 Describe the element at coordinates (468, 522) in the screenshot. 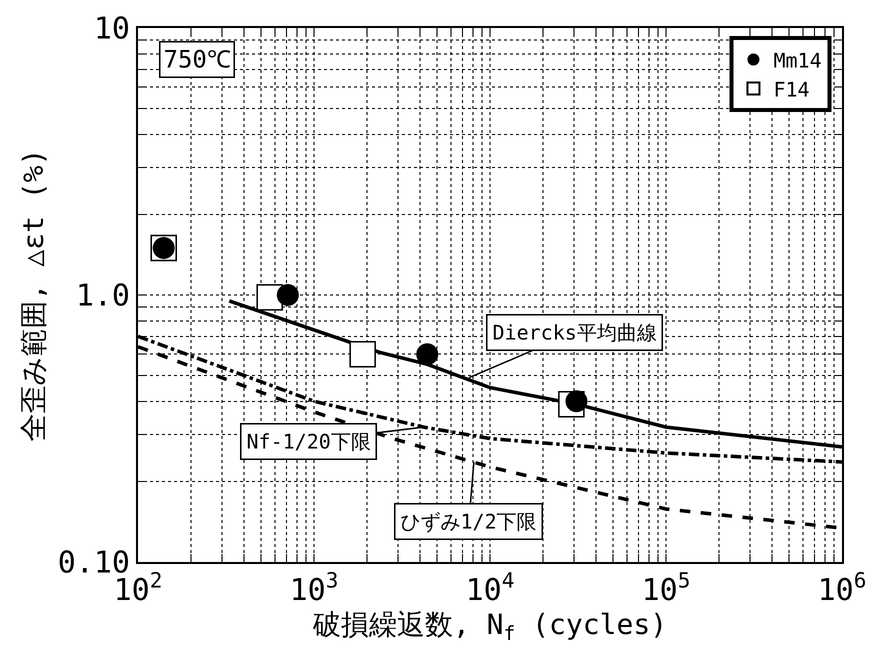

I see `annotation: ひずみ1/2下限` at that location.